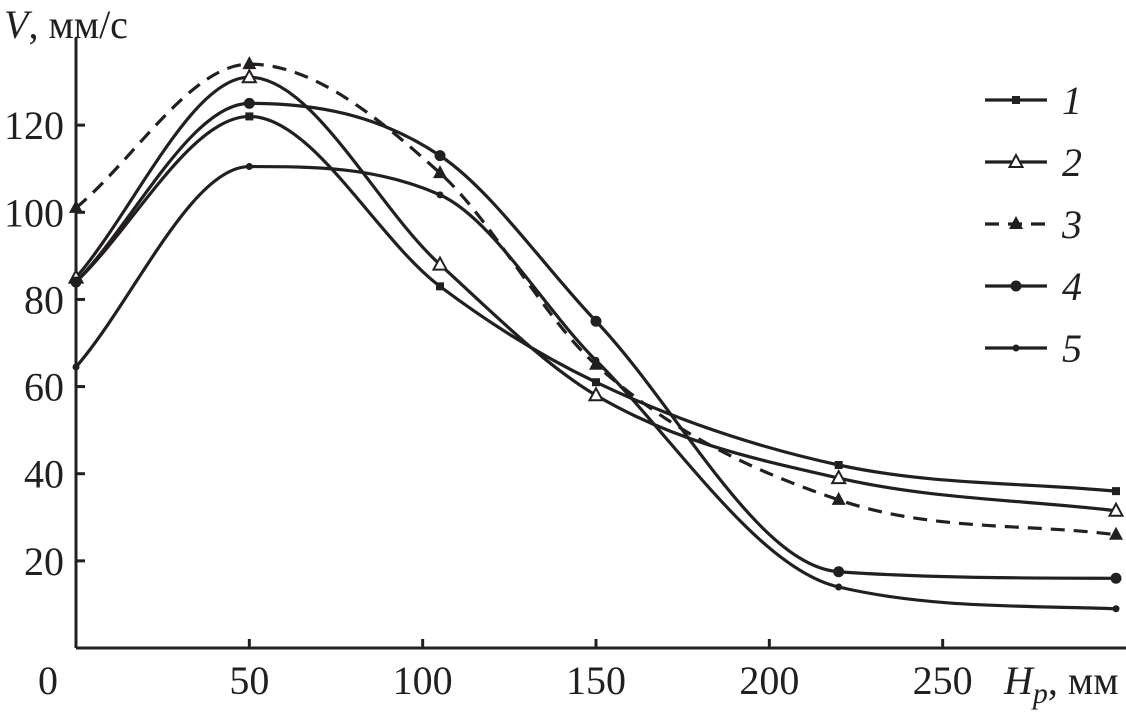  I want to click on x-axis-symbol: H, so click(1019, 680).